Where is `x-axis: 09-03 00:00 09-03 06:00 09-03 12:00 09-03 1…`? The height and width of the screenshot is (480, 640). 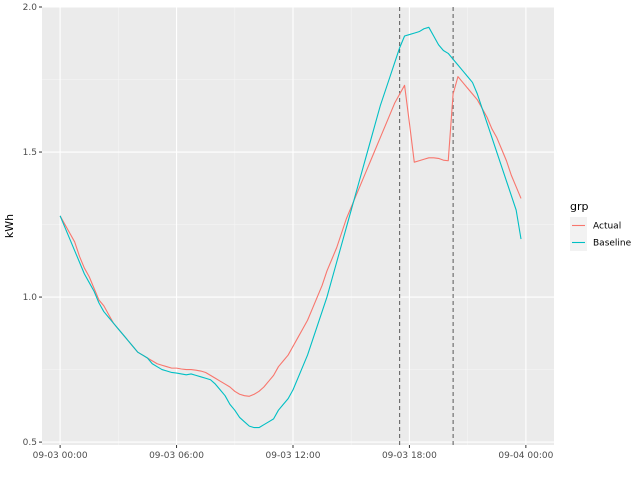
x-axis: 09-03 00:00 09-03 06:00 09-03 12:00 09-03 1… is located at coordinates (293, 453).